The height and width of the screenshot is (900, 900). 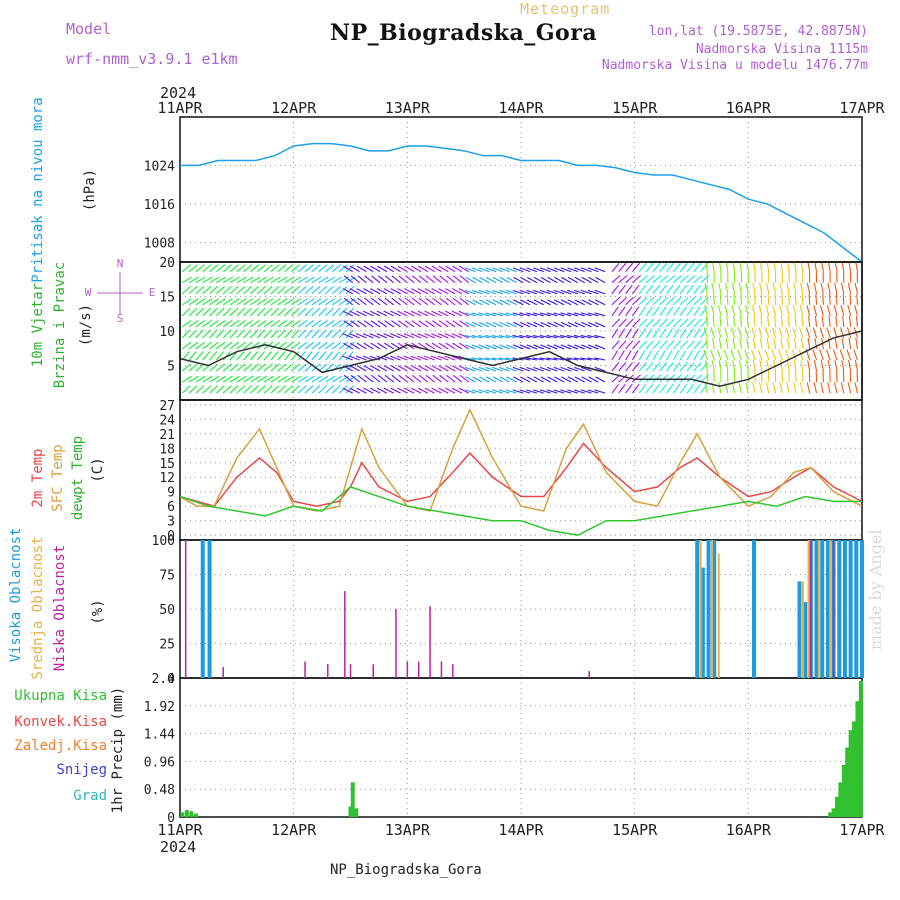 I want to click on model-name: wrf-nmm_v3.9.1 e1km, so click(x=152, y=59).